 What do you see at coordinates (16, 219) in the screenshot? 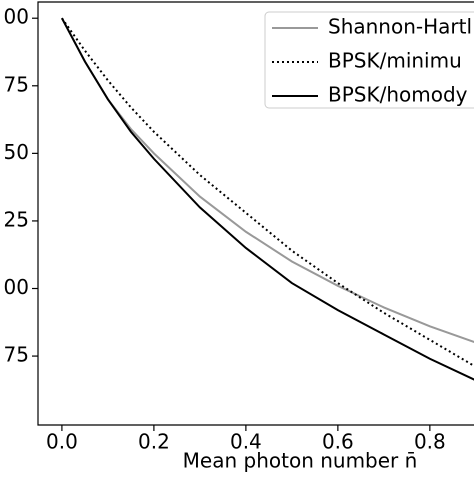
I see `y-tick-label: 25` at bounding box center [16, 219].